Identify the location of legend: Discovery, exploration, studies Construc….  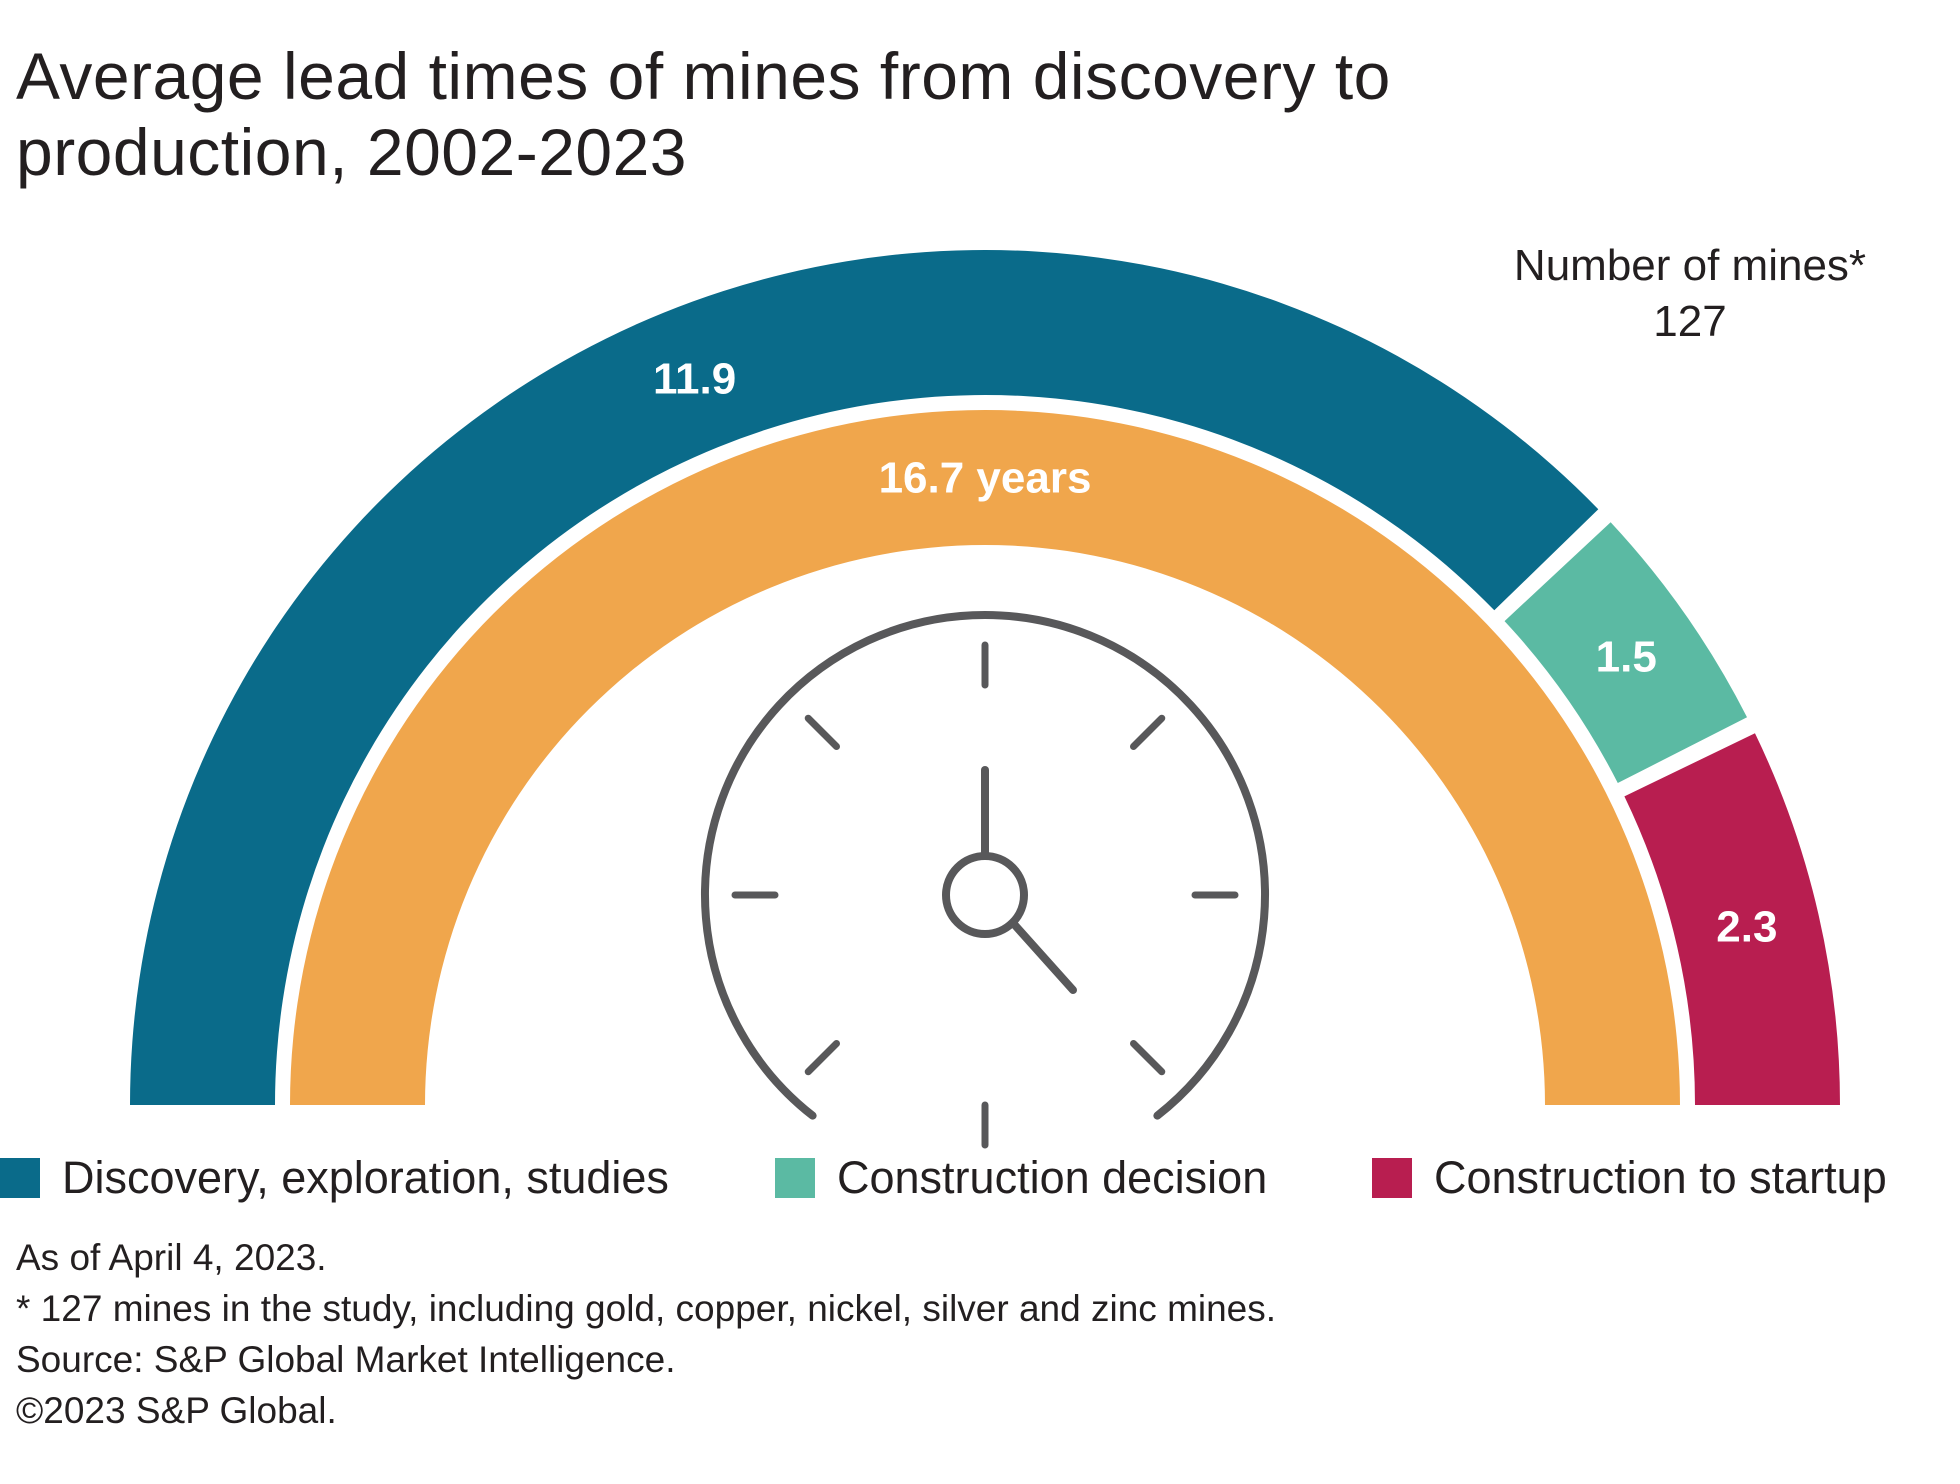
(980, 1185).